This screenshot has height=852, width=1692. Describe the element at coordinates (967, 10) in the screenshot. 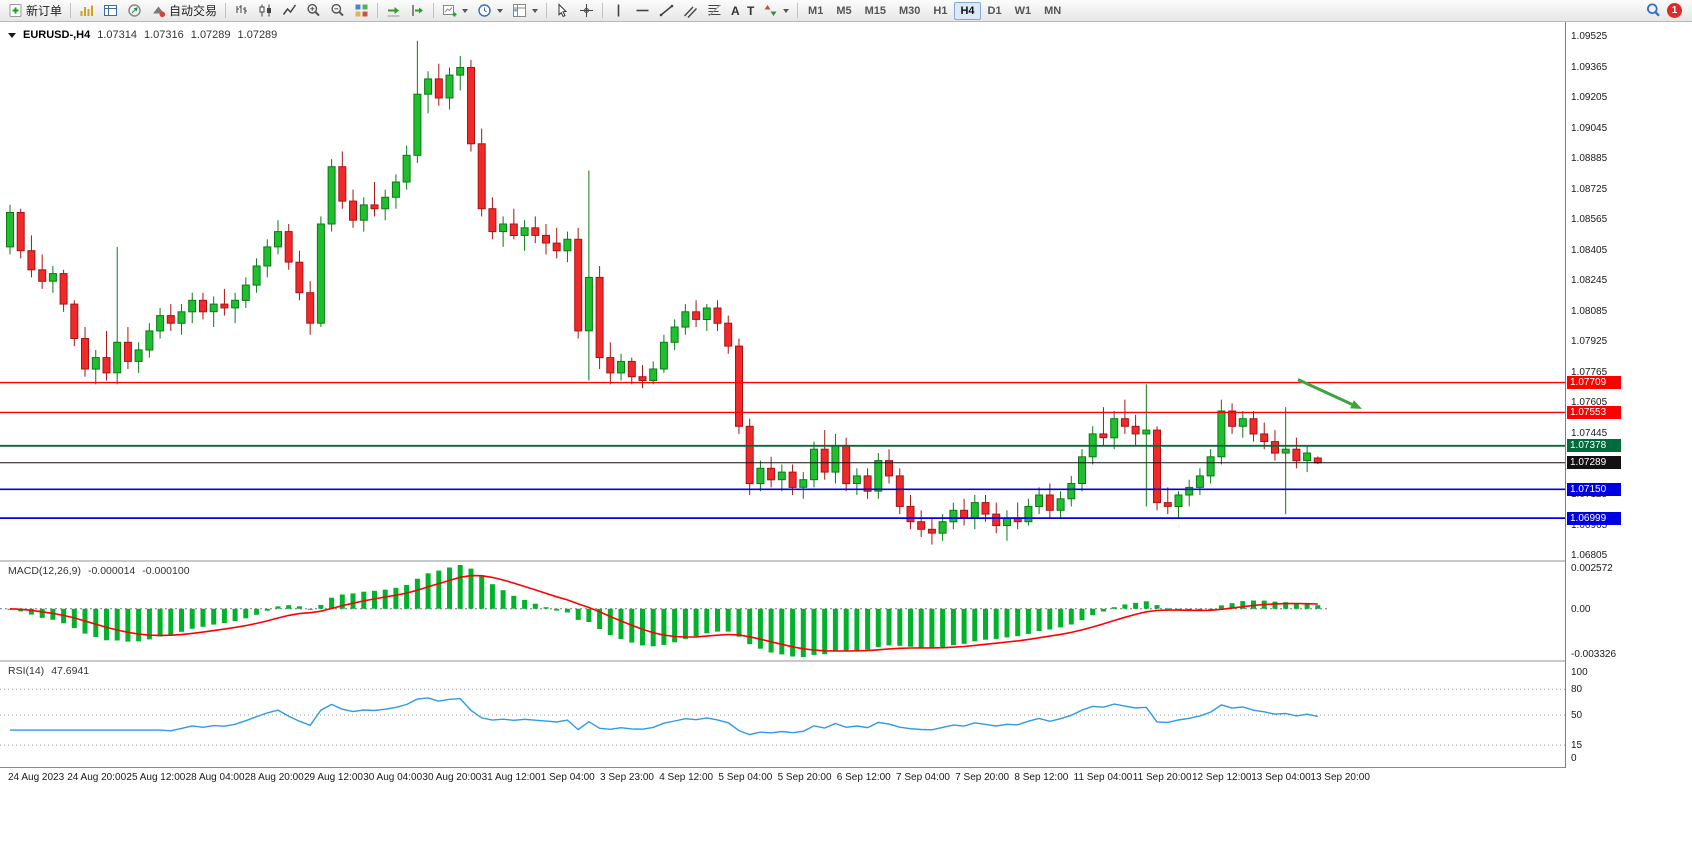

I see `tf-H4: H4` at that location.